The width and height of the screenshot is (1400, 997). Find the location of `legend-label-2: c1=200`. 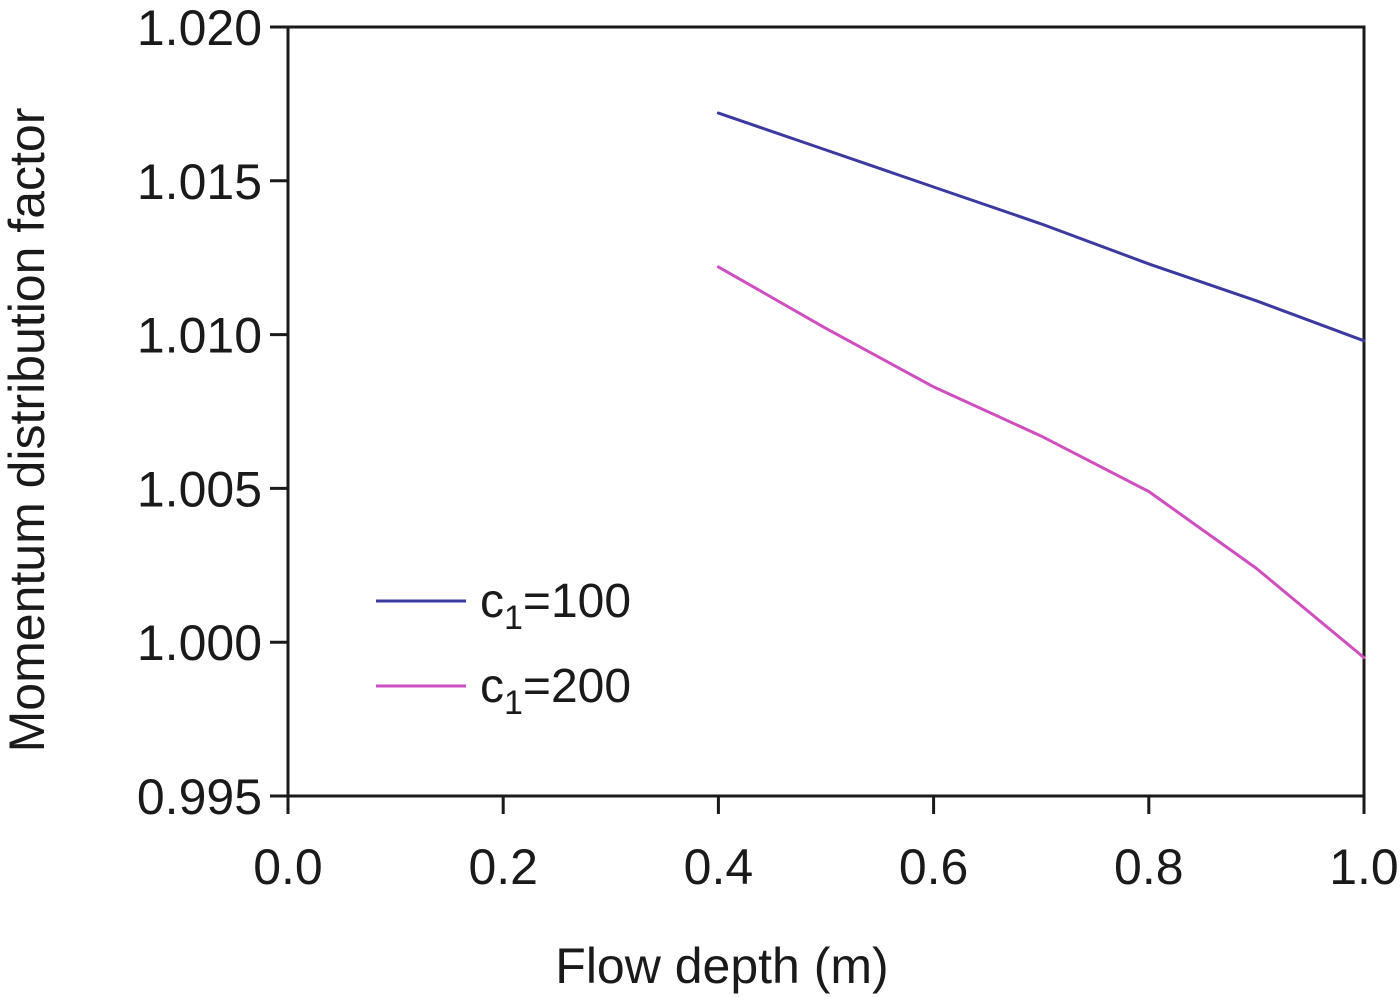

legend-label-2: c1=200 is located at coordinates (555, 691).